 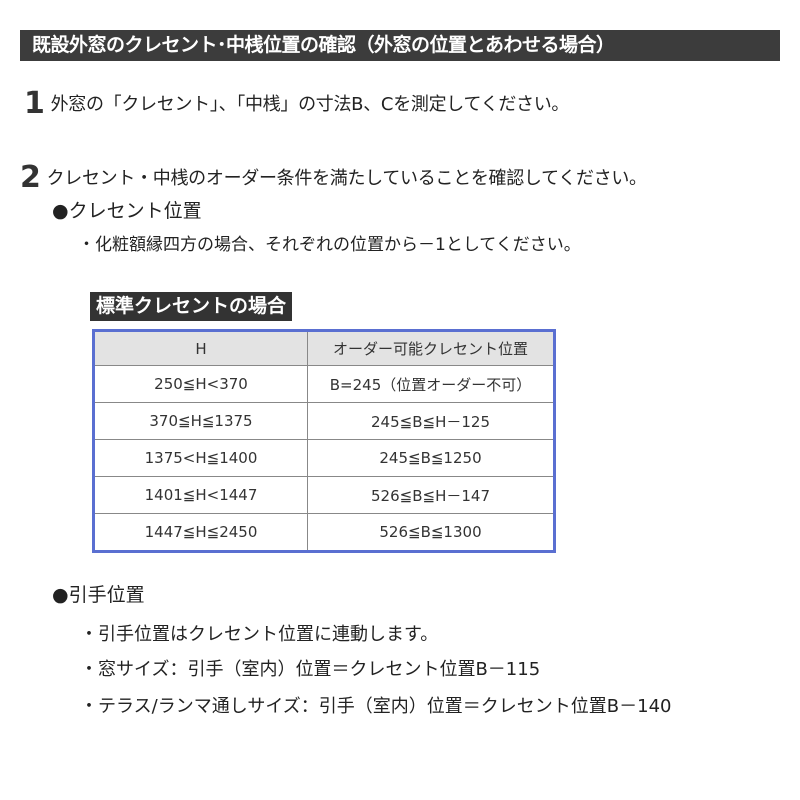 I want to click on table-row: 370≦H≦1375 245≦B≦H－125, so click(x=324, y=421).